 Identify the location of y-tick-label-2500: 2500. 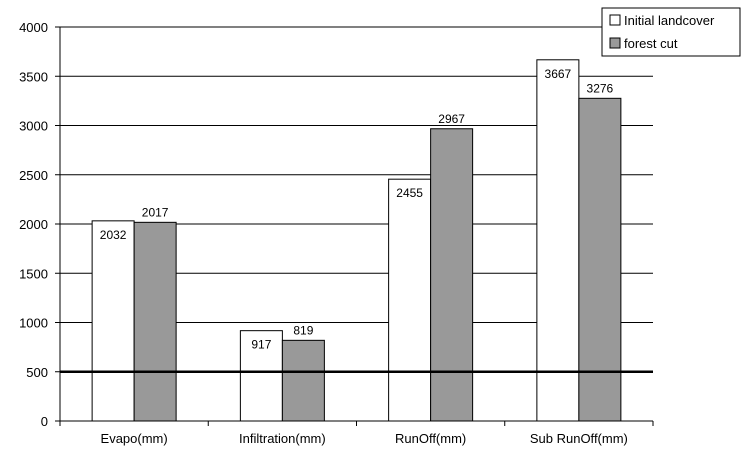
(33, 175).